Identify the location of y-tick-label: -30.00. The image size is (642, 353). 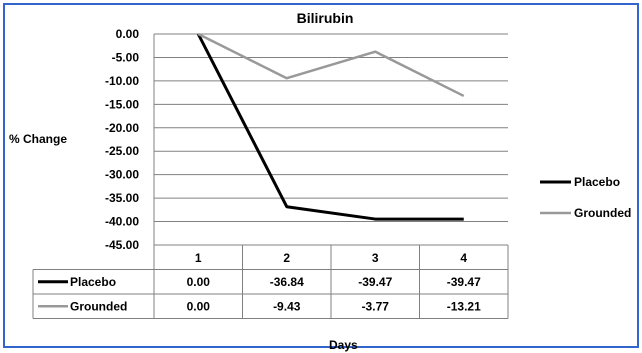
(122, 175).